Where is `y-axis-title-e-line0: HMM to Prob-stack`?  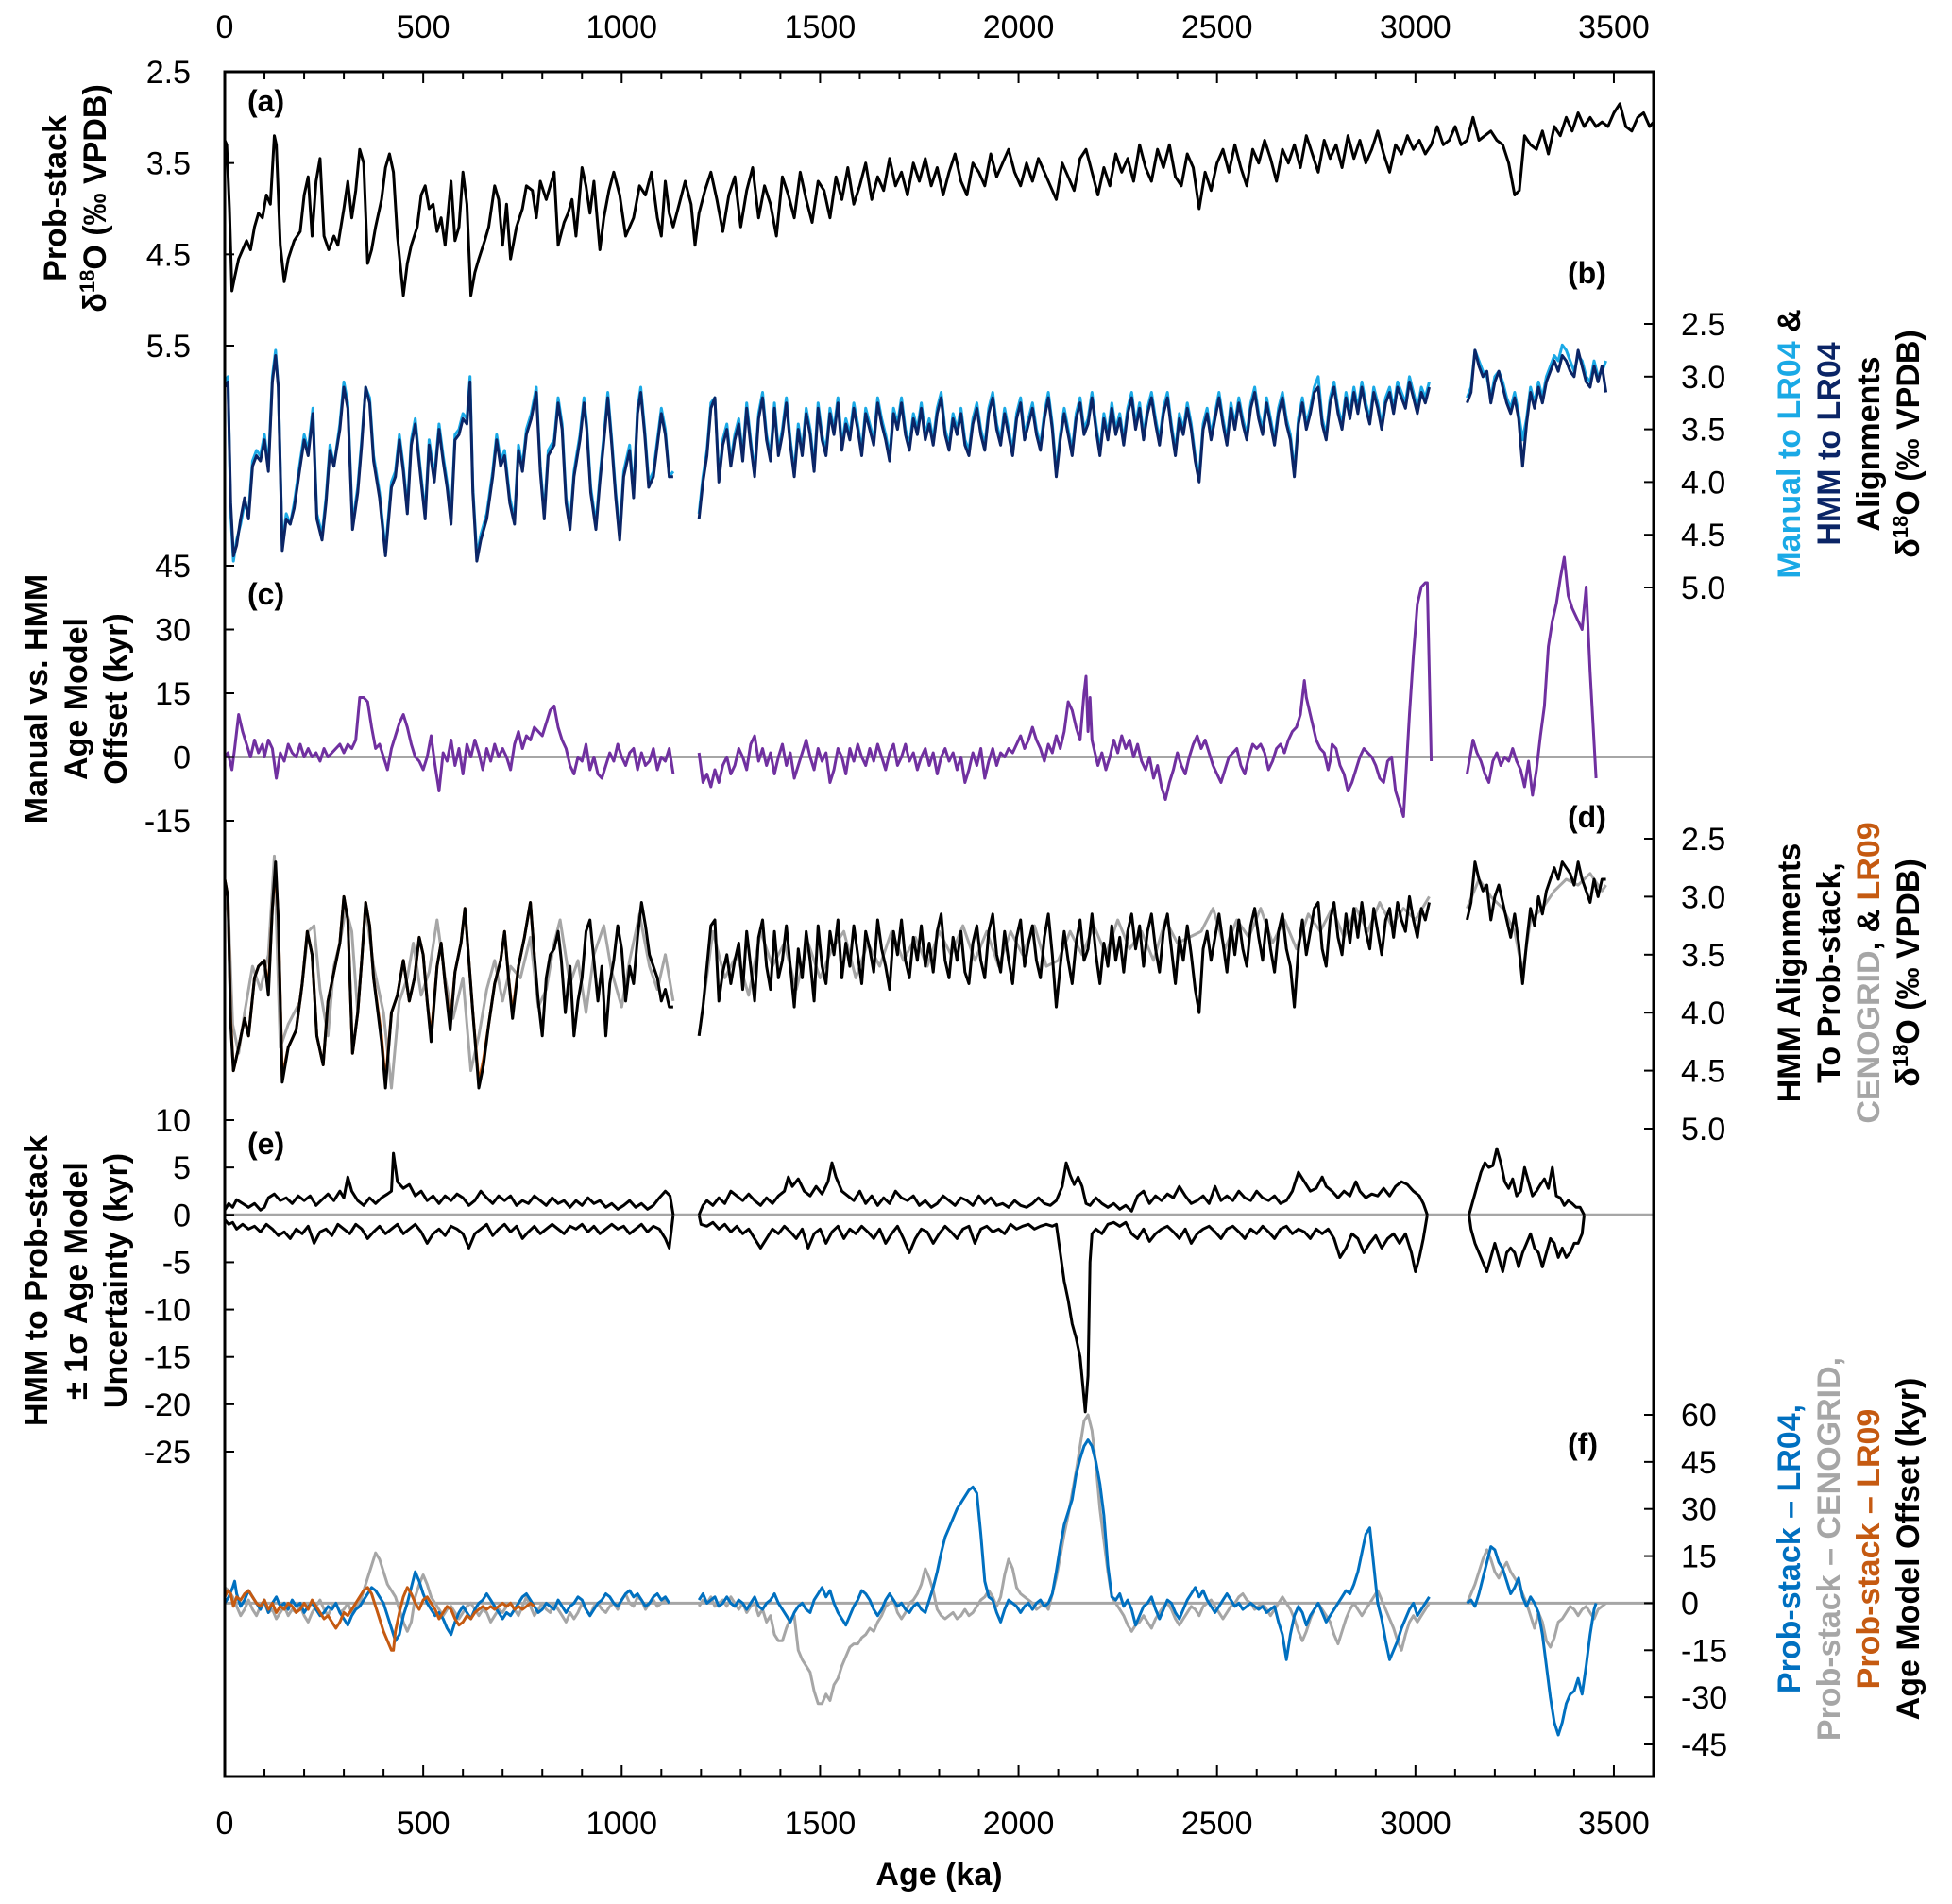 y-axis-title-e-line0: HMM to Prob-stack is located at coordinates (37, 1280).